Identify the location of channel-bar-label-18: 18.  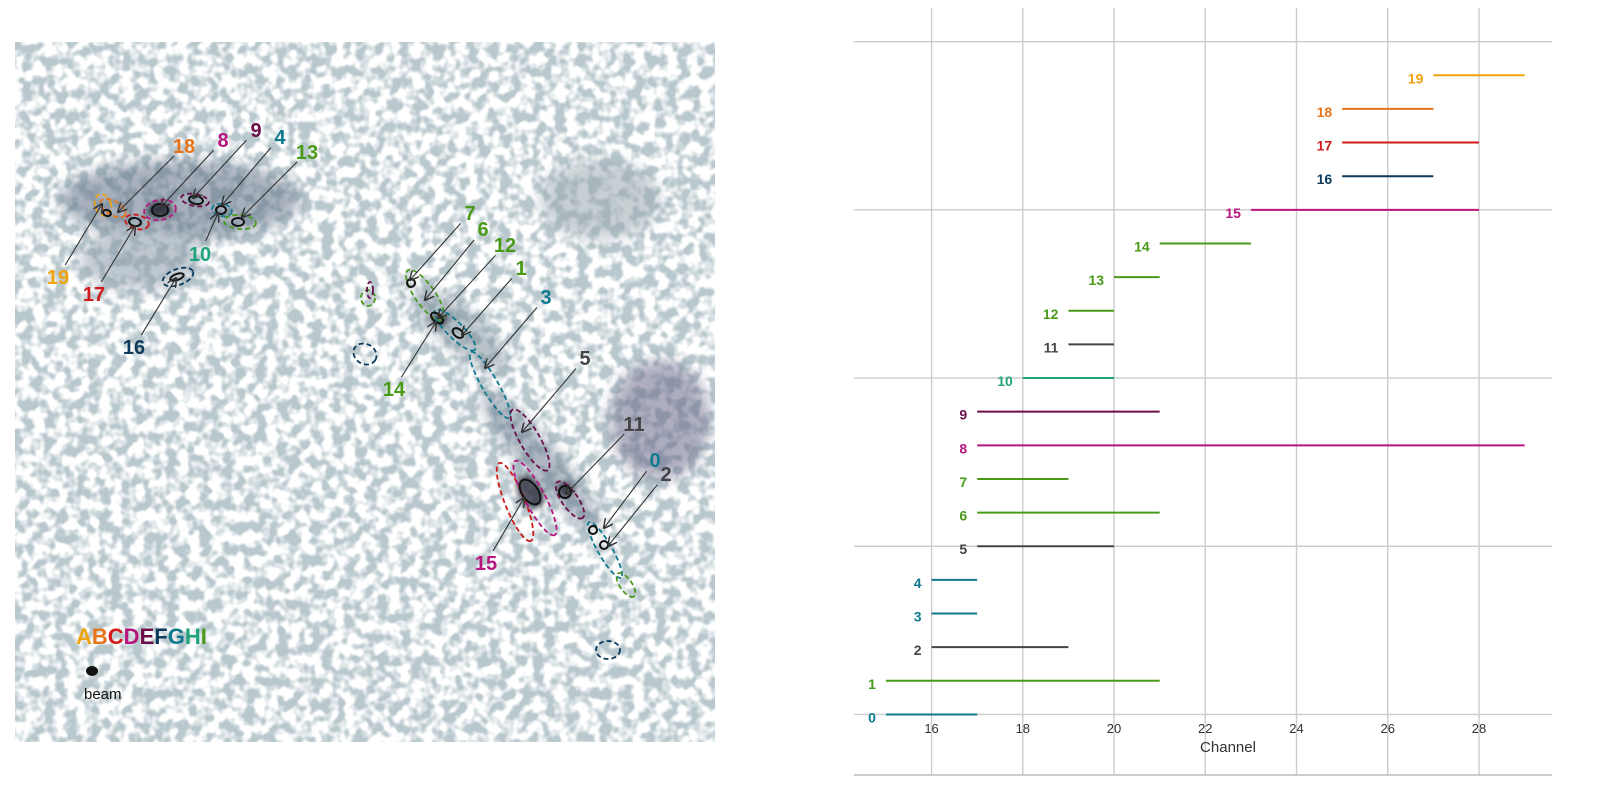
(1325, 112).